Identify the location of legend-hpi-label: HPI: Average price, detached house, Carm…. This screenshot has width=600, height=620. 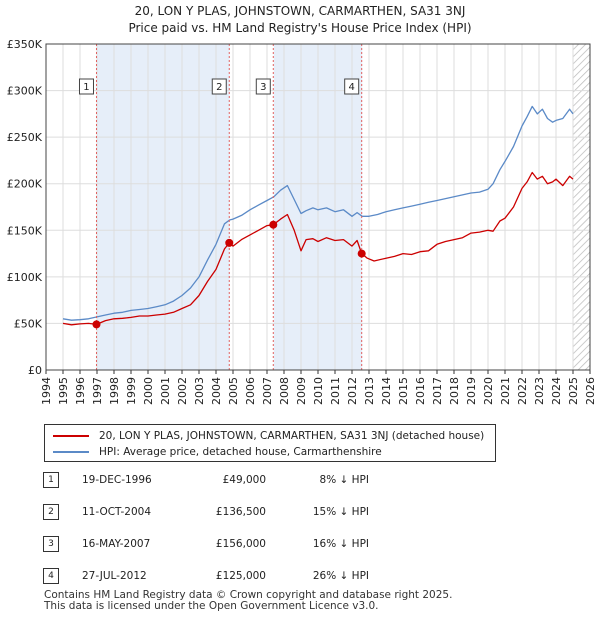
(240, 452).